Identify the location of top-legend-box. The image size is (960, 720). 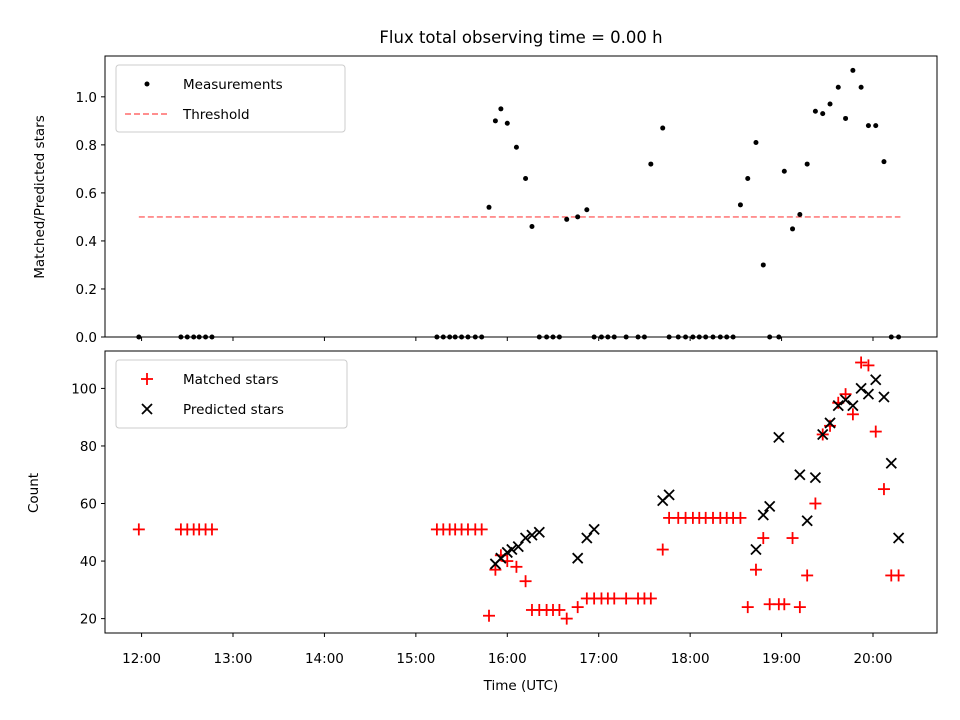
(230, 98).